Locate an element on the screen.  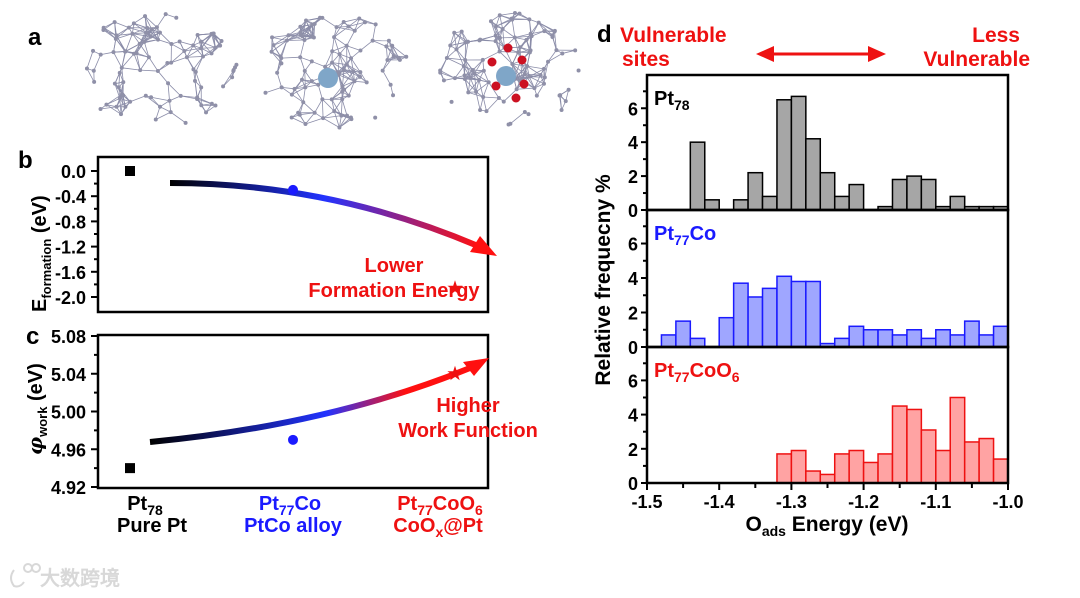
points-c is located at coordinates (294, 419).